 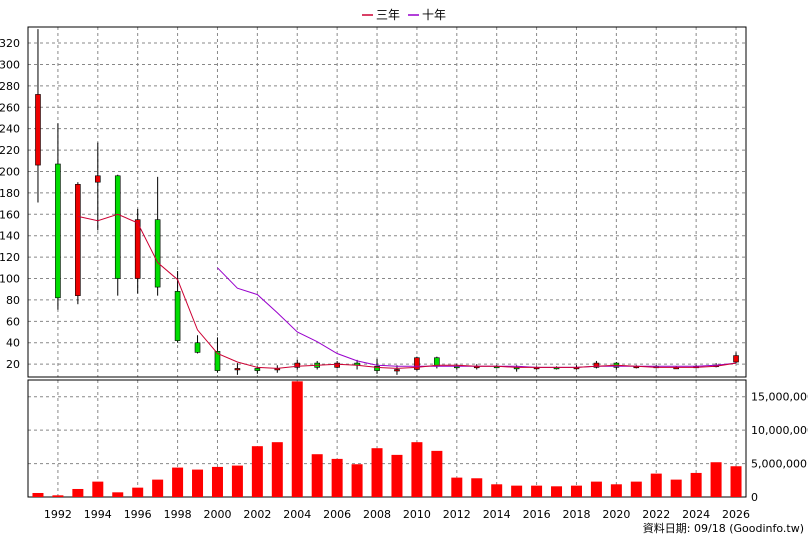 What do you see at coordinates (388, 15) in the screenshot?
I see `legend-label-ma3: 三年` at bounding box center [388, 15].